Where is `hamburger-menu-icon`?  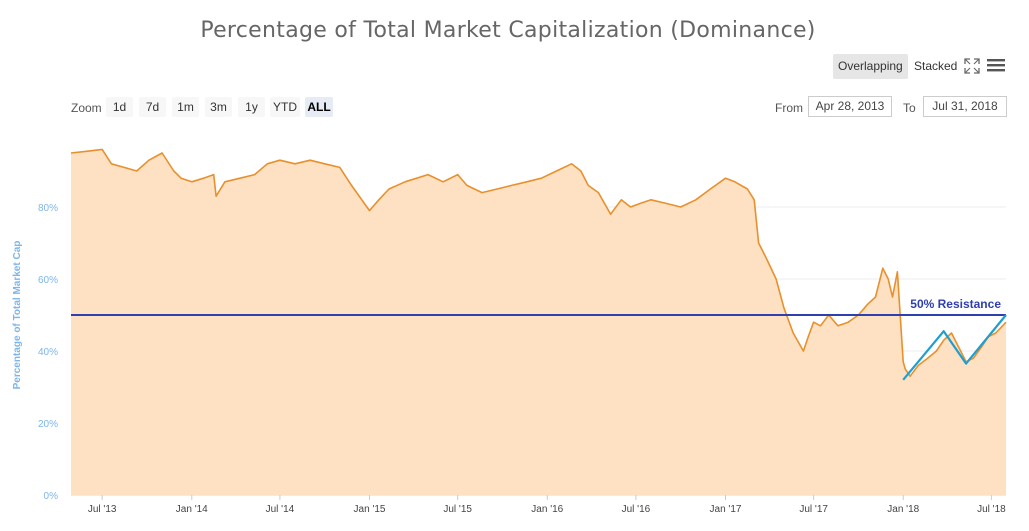 hamburger-menu-icon is located at coordinates (996, 67).